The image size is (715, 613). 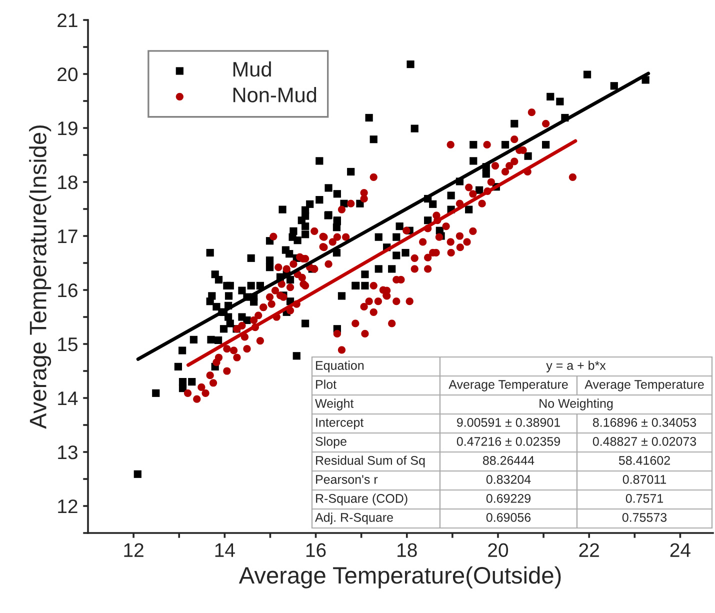 I want to click on annotation: 0.87011, so click(x=644, y=479).